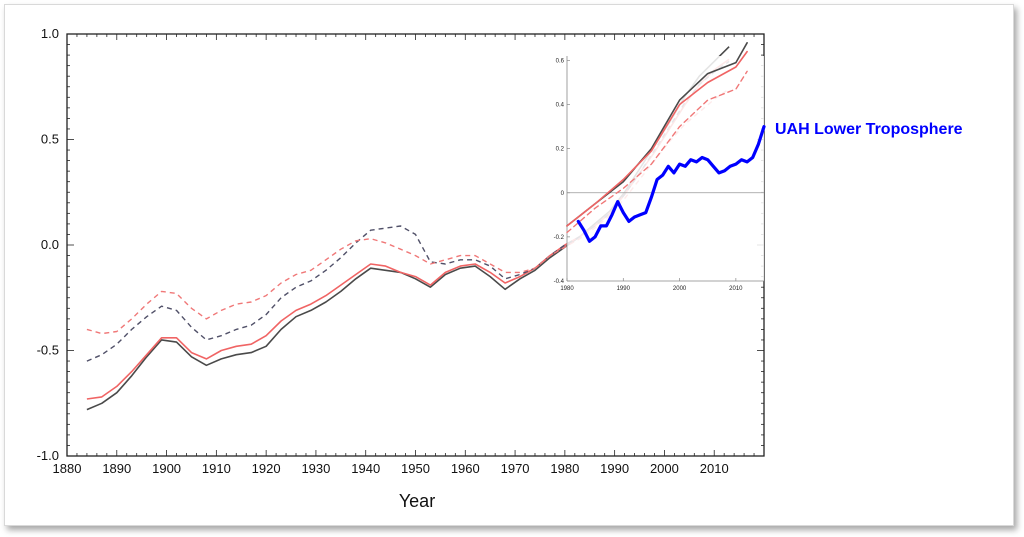 Image resolution: width=1024 pixels, height=537 pixels. I want to click on inset-series-solid-red, so click(657, 138).